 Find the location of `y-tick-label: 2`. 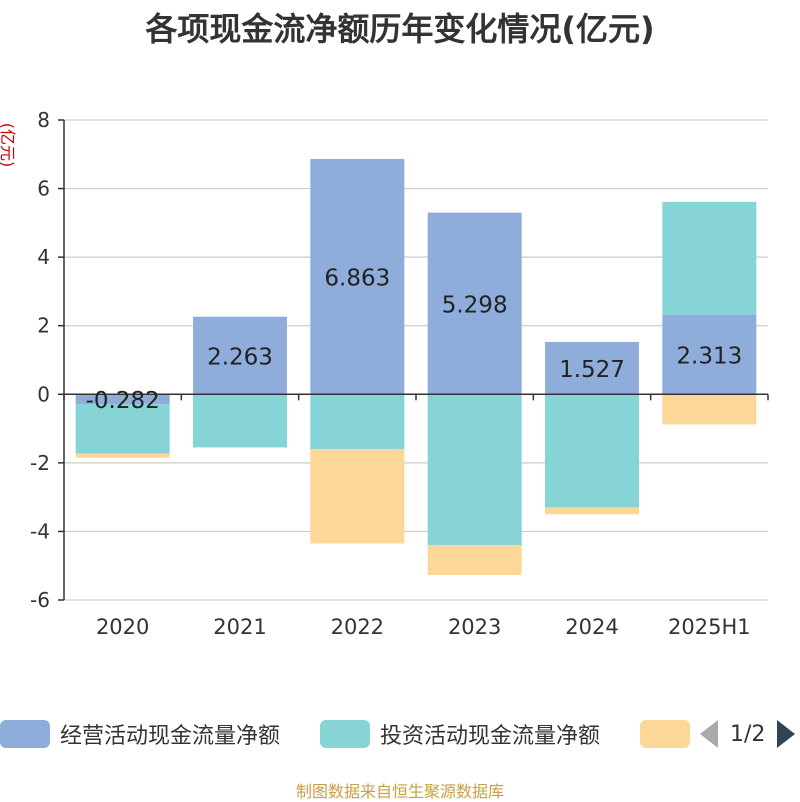

y-tick-label: 2 is located at coordinates (43, 326).